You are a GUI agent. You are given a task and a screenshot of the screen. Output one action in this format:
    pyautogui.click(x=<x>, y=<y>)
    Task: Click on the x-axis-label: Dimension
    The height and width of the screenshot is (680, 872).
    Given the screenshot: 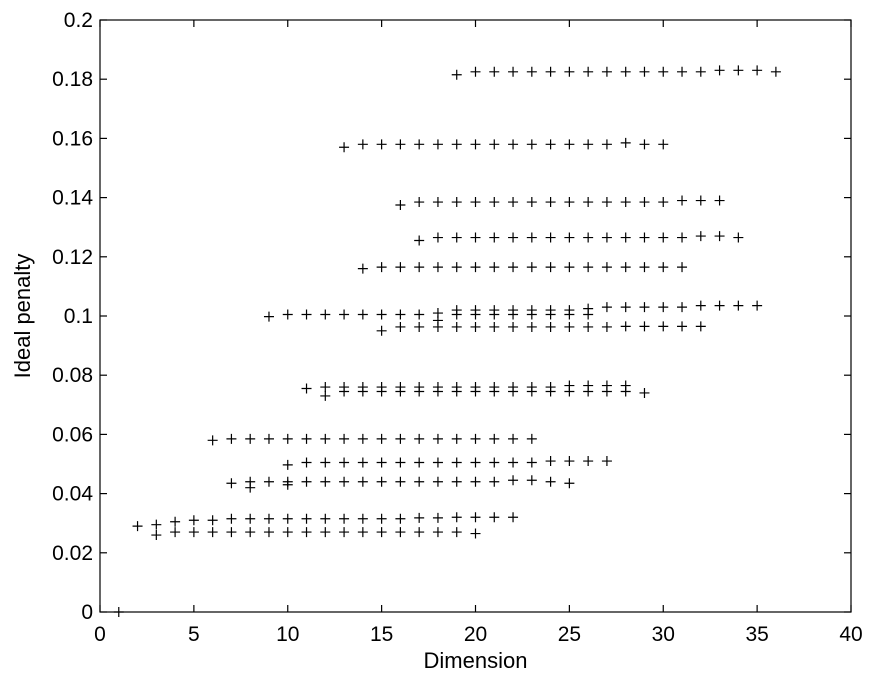 What is the action you would take?
    pyautogui.click(x=476, y=660)
    